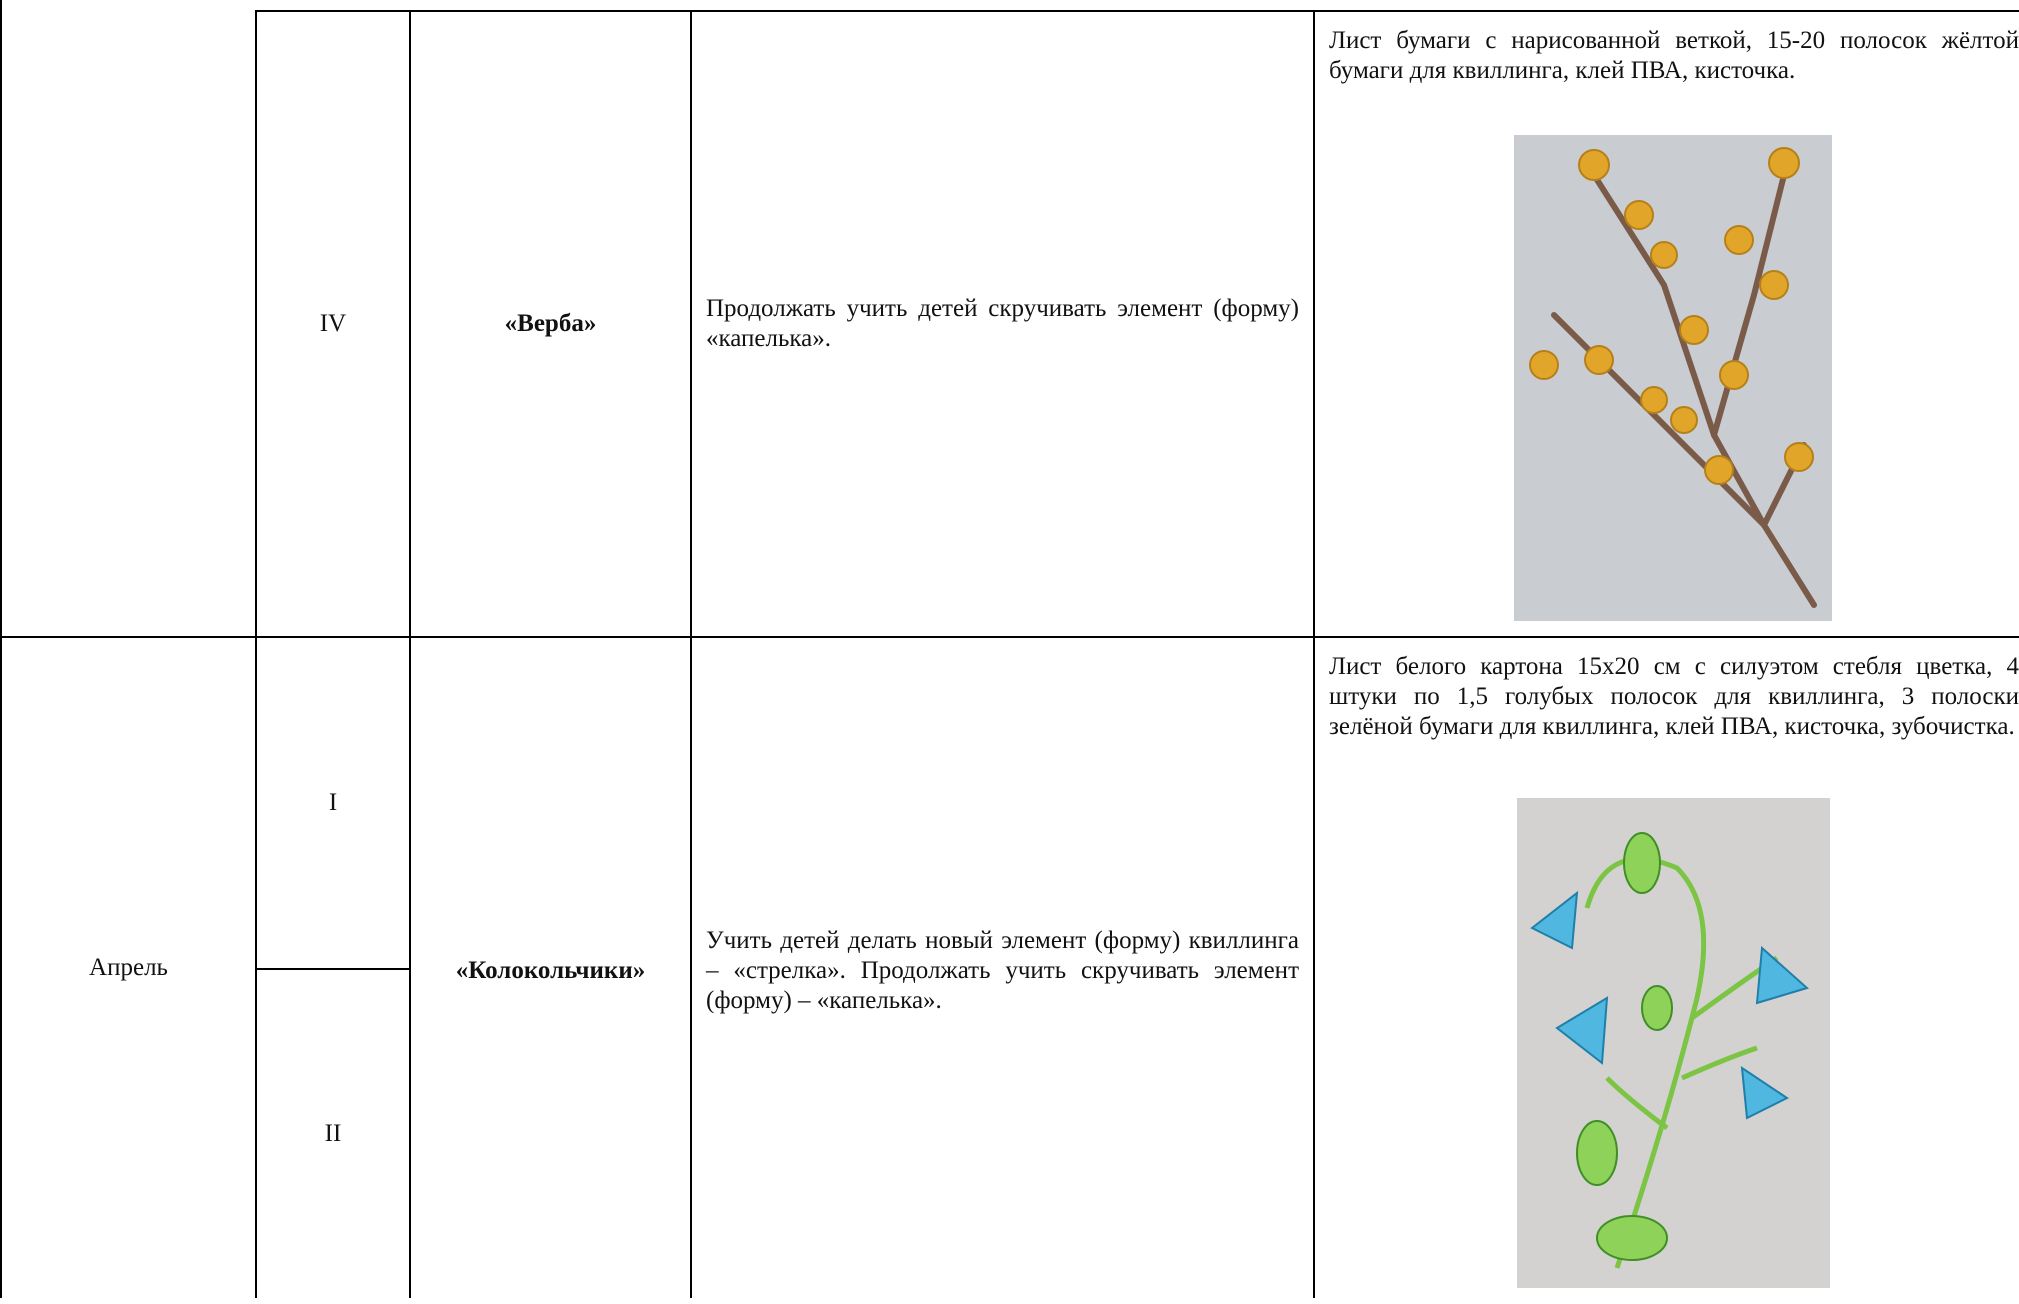 This screenshot has height=1304, width=2019. I want to click on title: «Колокольчики», so click(550, 970).